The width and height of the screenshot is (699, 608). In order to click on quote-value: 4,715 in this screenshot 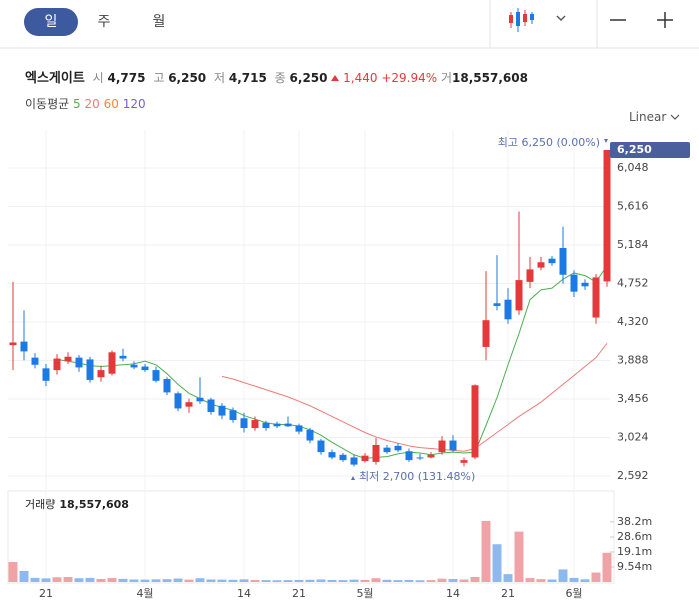, I will do `click(247, 78)`.